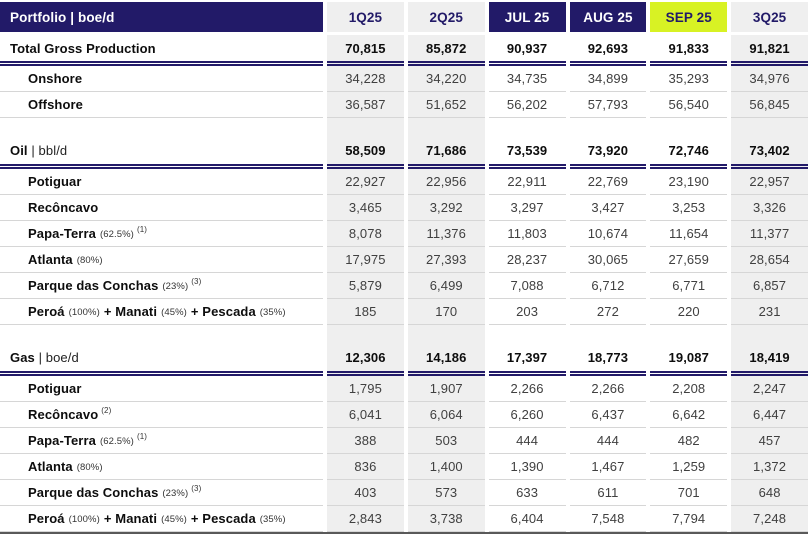 The image size is (808, 535). I want to click on value-cell: 91,821, so click(769, 48).